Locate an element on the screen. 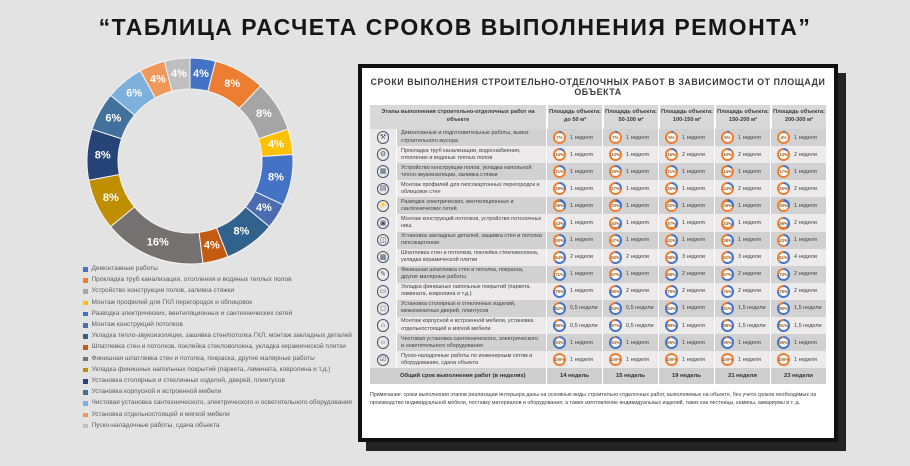 Image resolution: width=910 pixels, height=466 pixels. donut-slice-label: 6% is located at coordinates (134, 94).